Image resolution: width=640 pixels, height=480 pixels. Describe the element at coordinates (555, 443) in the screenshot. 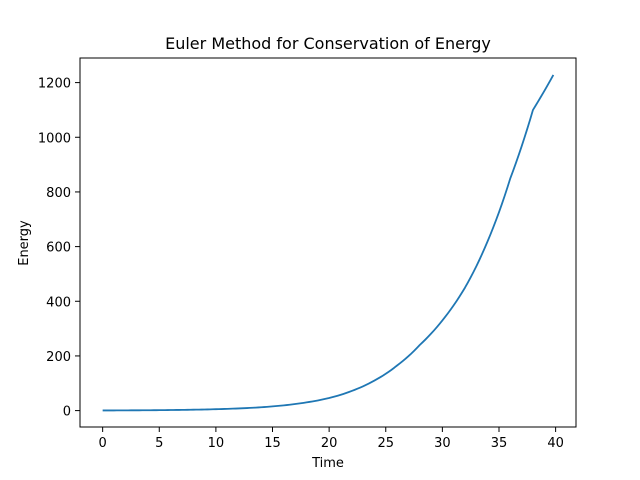

I see `x-tick-label: 40` at that location.